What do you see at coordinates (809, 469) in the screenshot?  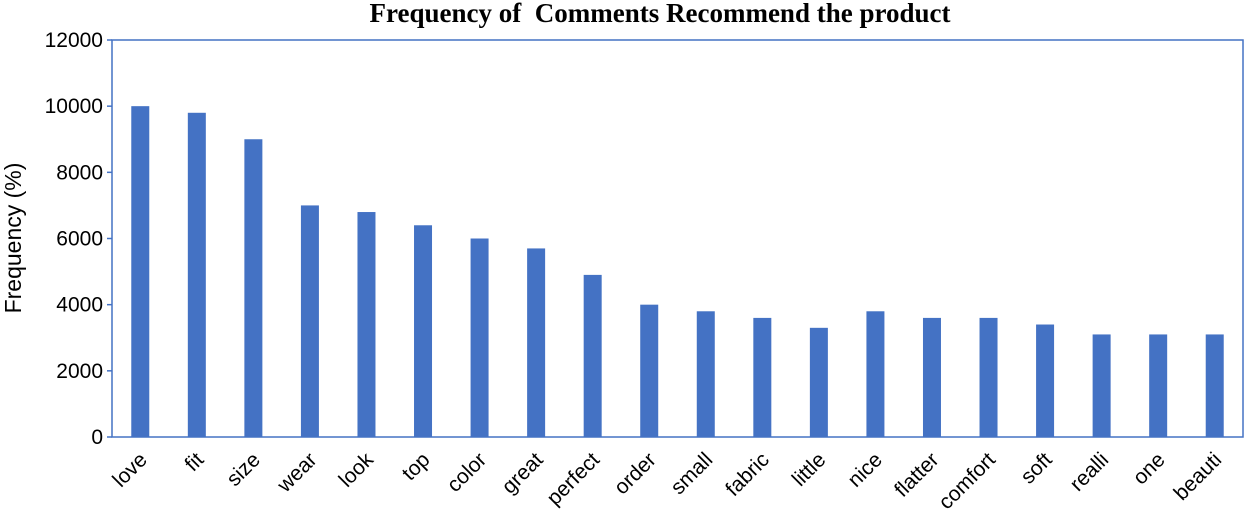 I see `x-tick-label: little` at bounding box center [809, 469].